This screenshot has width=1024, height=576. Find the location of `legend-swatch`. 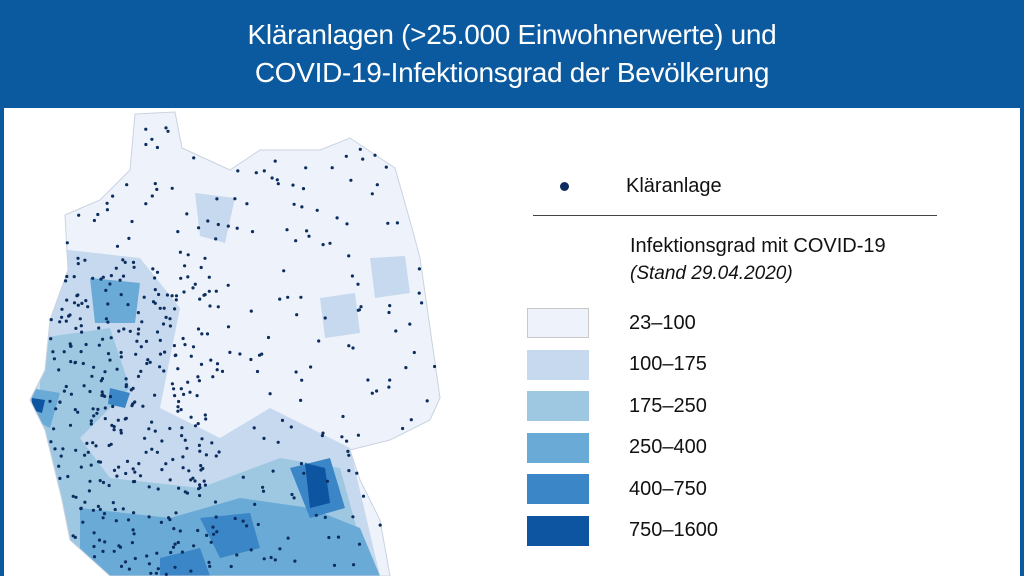

legend-swatch is located at coordinates (558, 323).